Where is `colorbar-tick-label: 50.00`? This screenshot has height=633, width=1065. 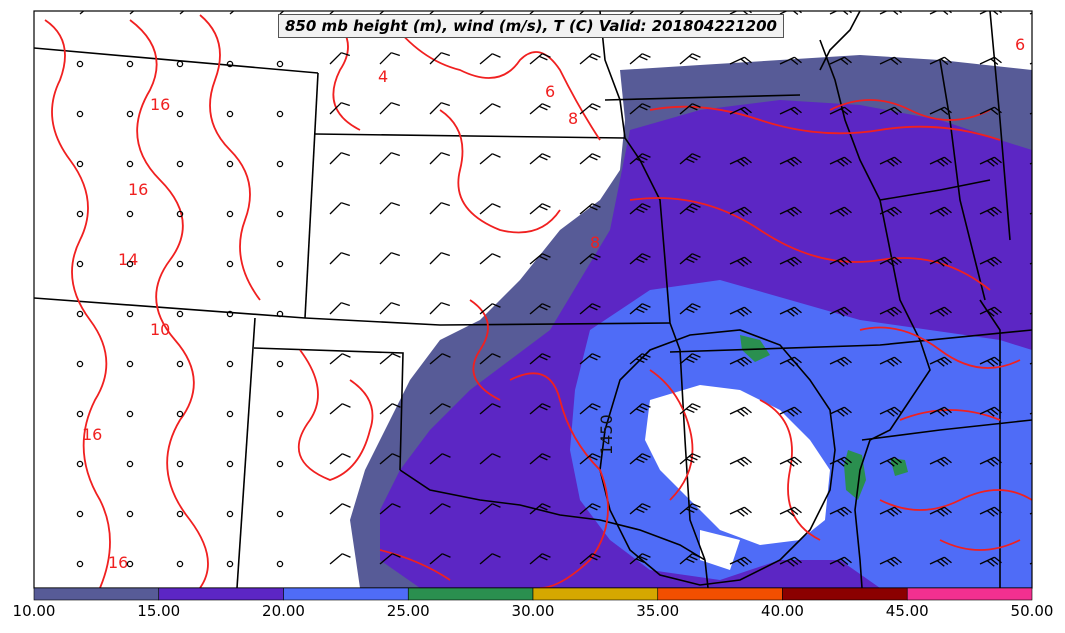 colorbar-tick-label: 50.00 is located at coordinates (1032, 611).